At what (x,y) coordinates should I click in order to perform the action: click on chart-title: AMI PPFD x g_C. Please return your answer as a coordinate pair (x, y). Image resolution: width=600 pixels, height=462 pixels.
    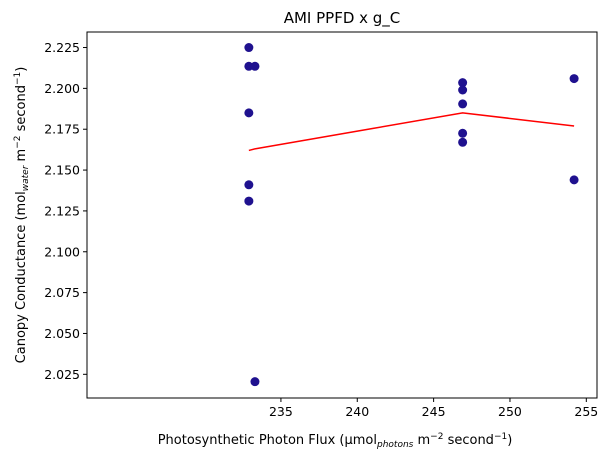
    Looking at the image, I should click on (342, 18).